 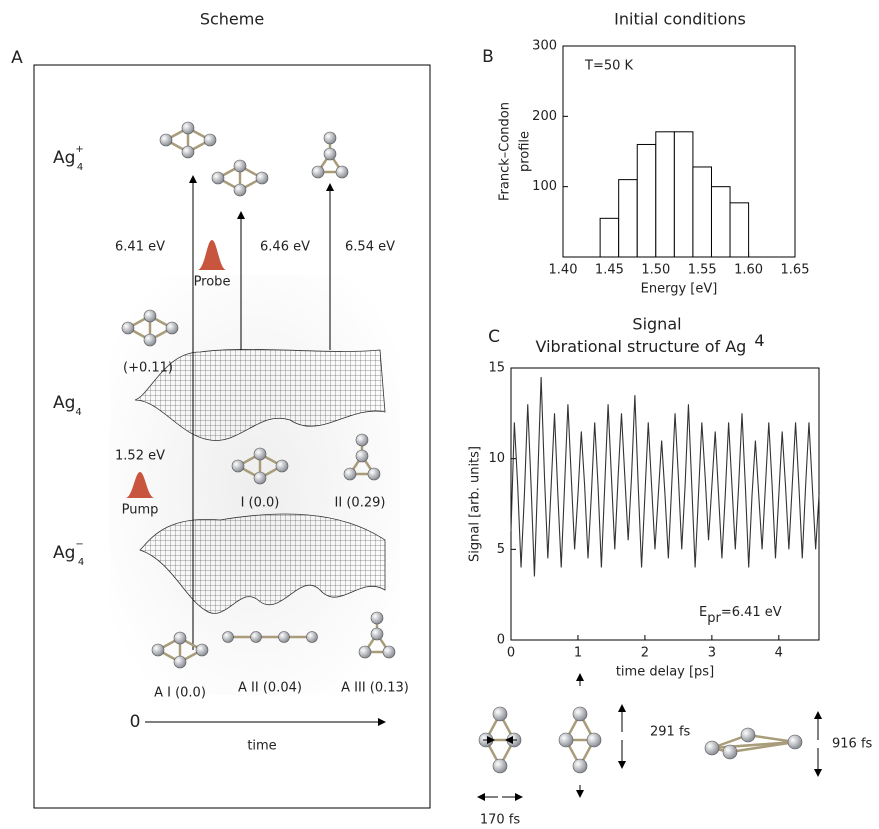 I want to click on x-tick-label: 2, so click(x=645, y=653).